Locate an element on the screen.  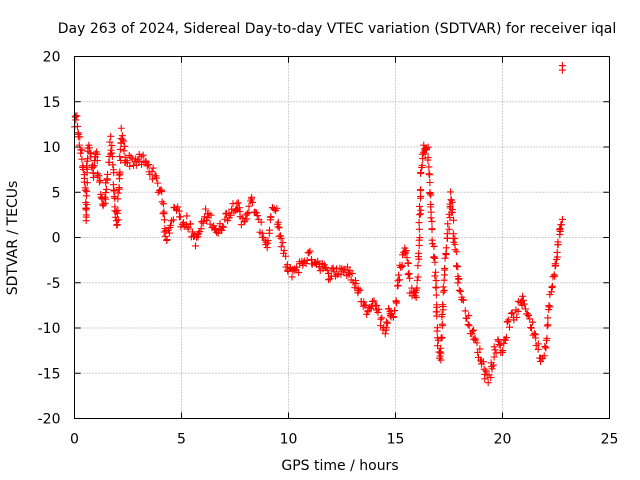
y-tick-label: -10 is located at coordinates (49, 329).